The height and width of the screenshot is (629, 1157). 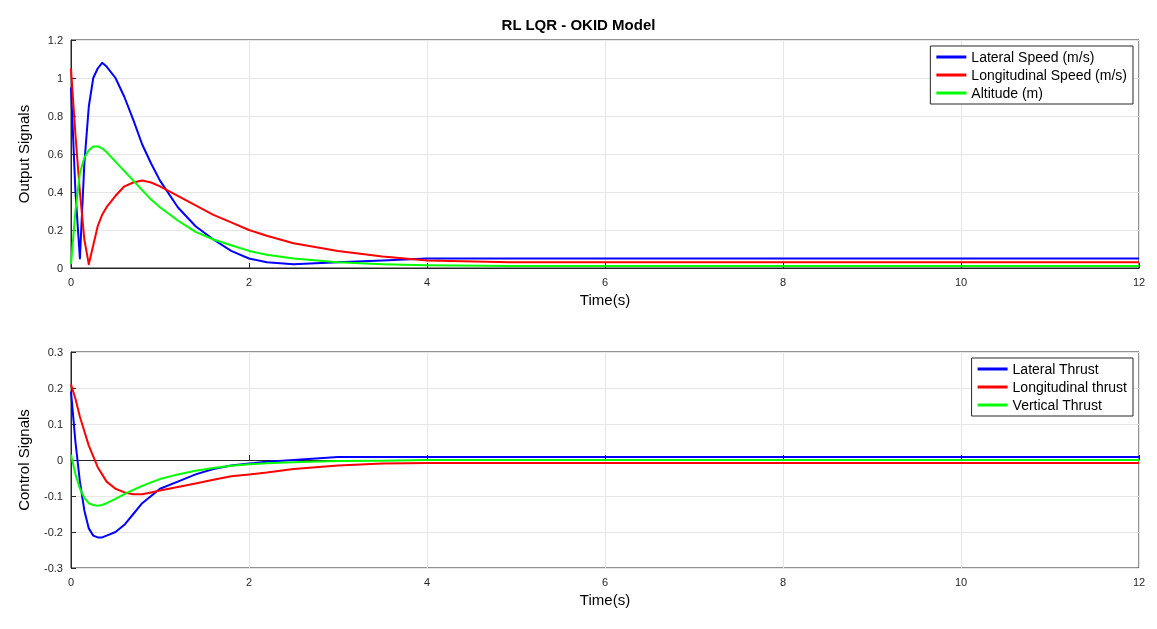 I want to click on y-tick-label: -0.3, so click(x=53, y=568).